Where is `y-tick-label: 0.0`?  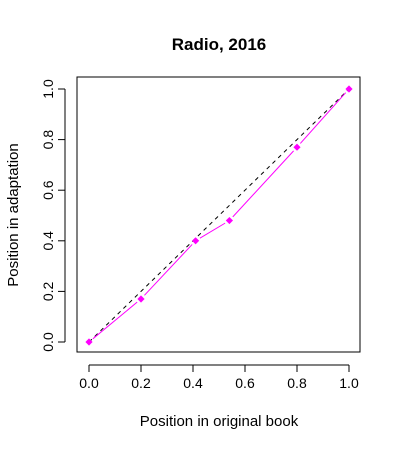 y-tick-label: 0.0 is located at coordinates (48, 342).